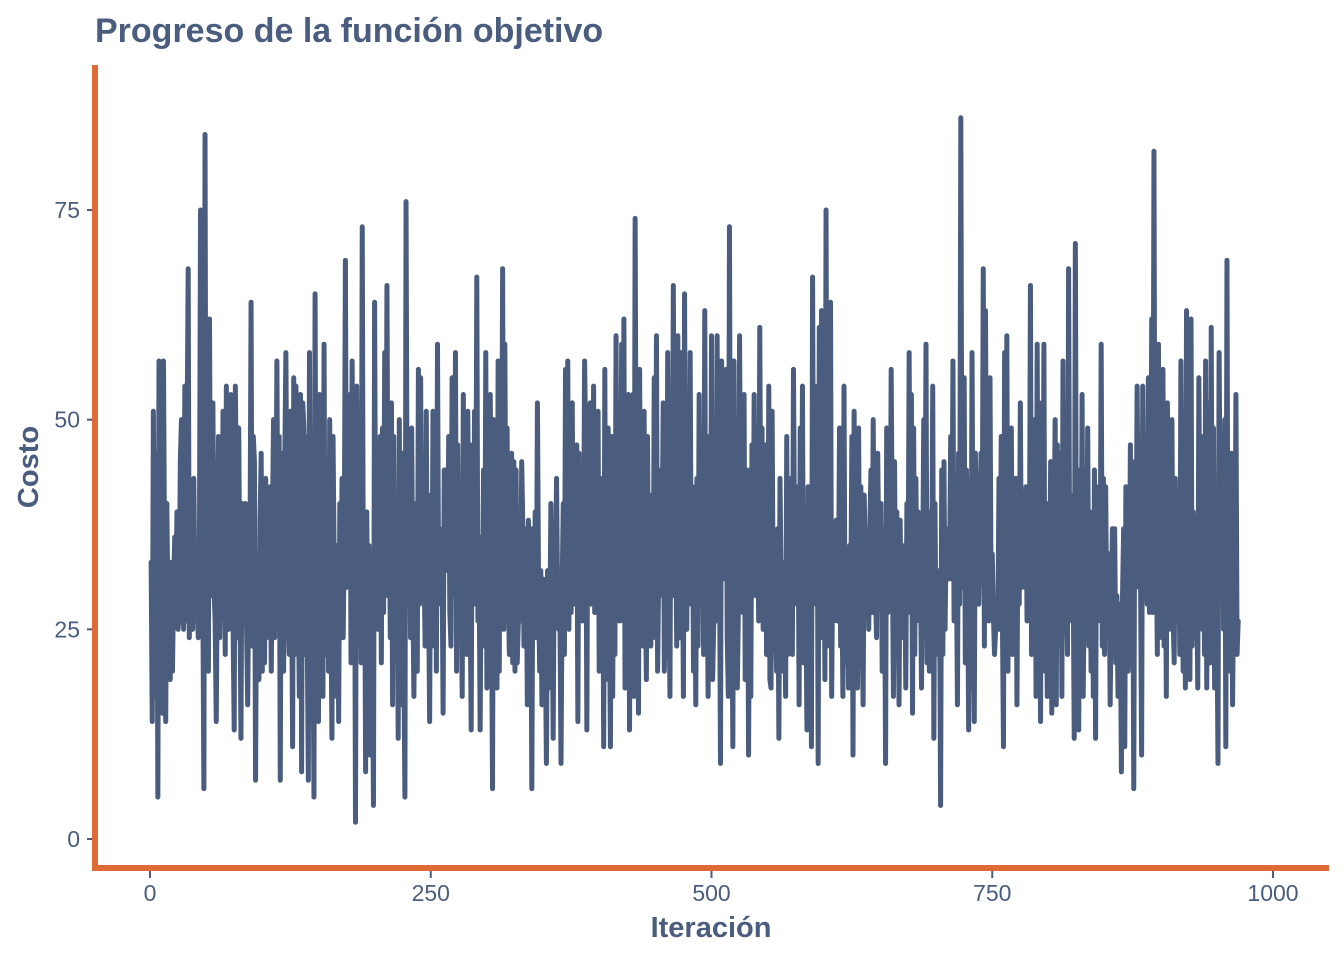  I want to click on x-tick-label: 500, so click(711, 893).